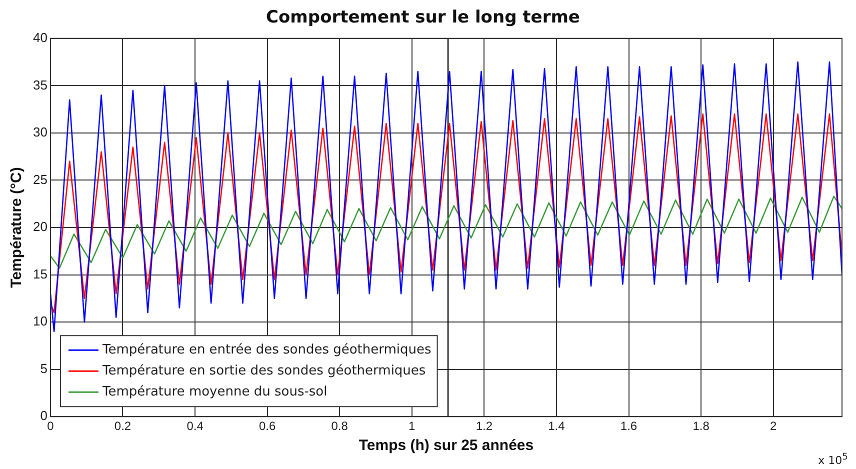 Image resolution: width=856 pixels, height=469 pixels. I want to click on y-tick-label: 0, so click(44, 416).